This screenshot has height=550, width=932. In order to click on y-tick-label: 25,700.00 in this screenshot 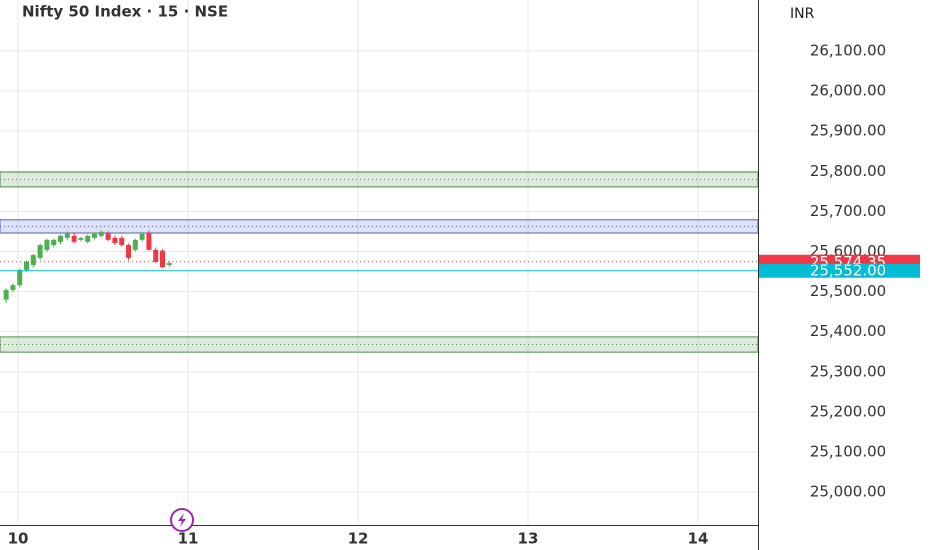, I will do `click(848, 211)`.